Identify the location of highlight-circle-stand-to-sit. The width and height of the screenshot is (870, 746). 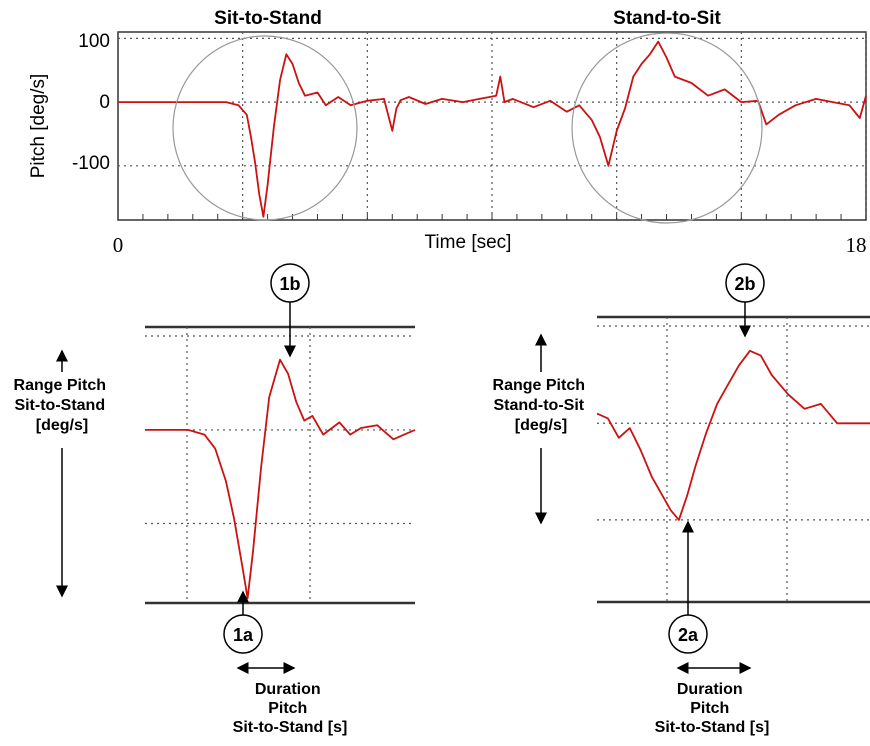
(667, 128).